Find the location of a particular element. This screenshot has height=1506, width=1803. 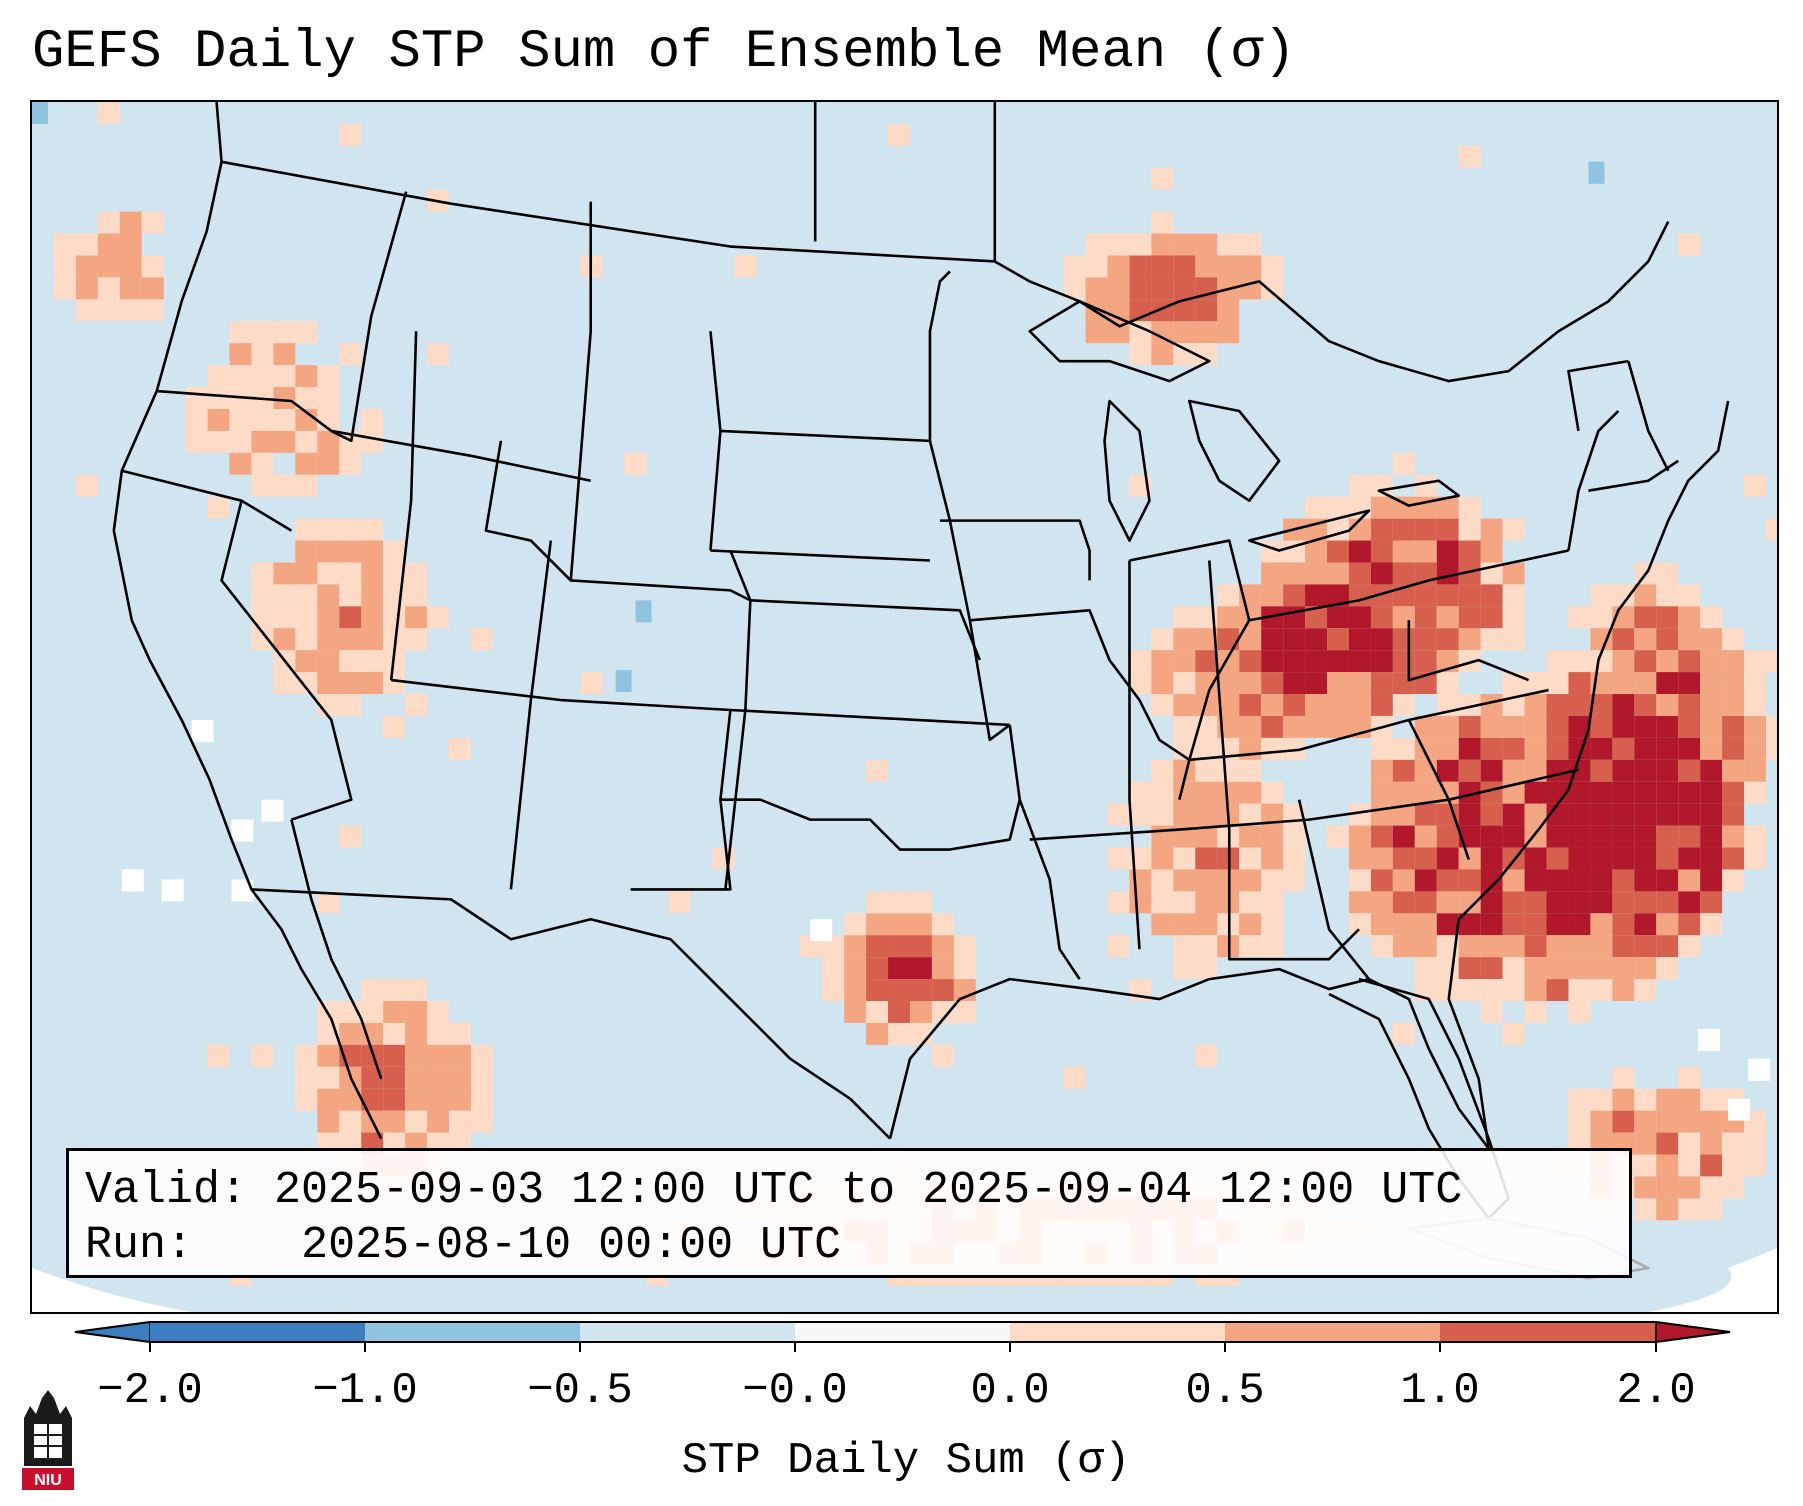

colorbar-label: STP Daily Sum (σ) is located at coordinates (906, 1461).